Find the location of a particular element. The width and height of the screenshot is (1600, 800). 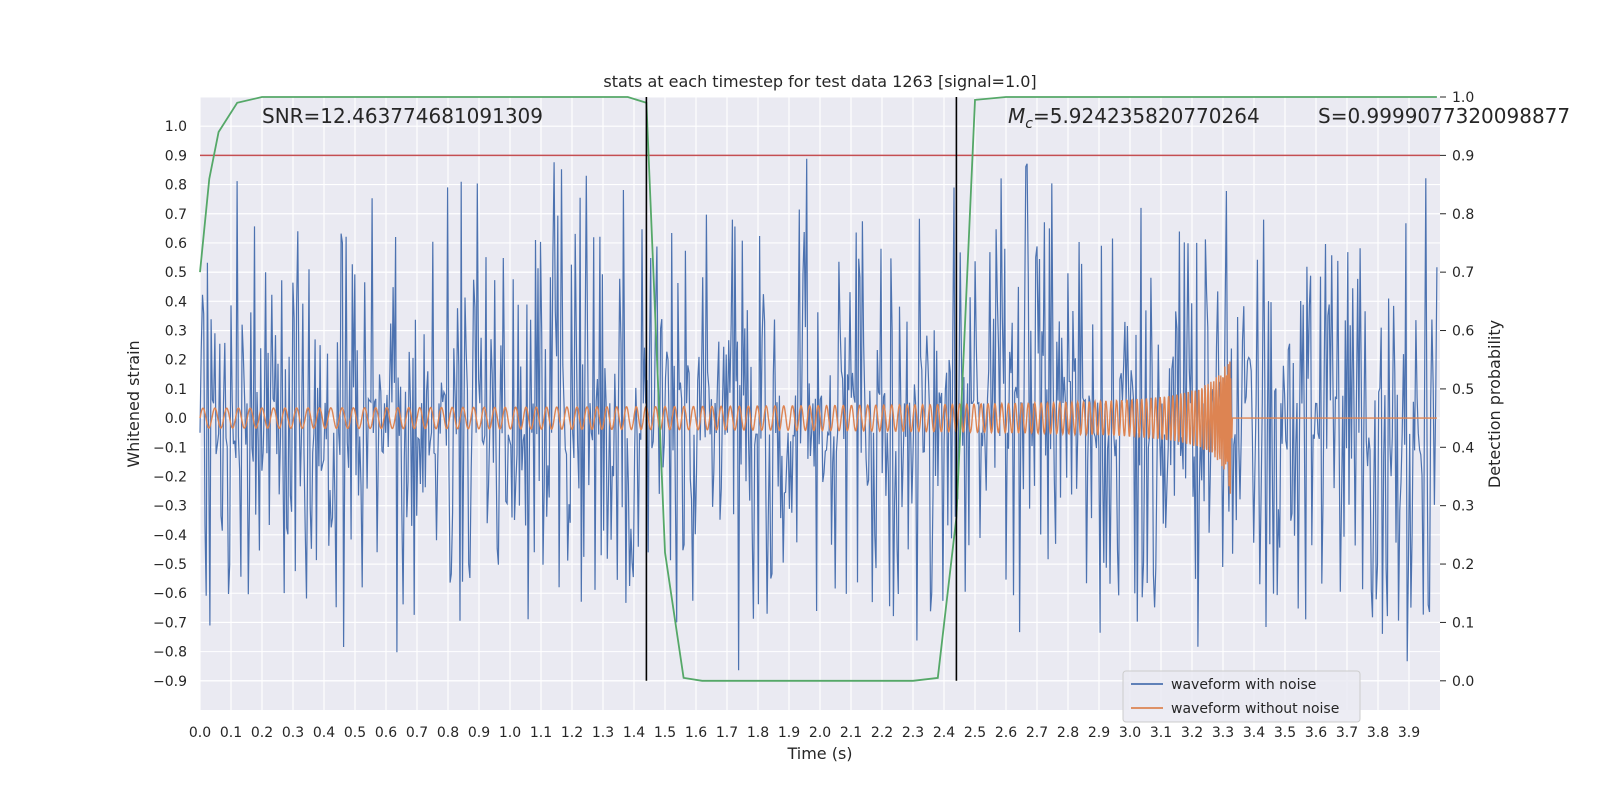

chirp-mass-symbol: M is located at coordinates (1016, 116).